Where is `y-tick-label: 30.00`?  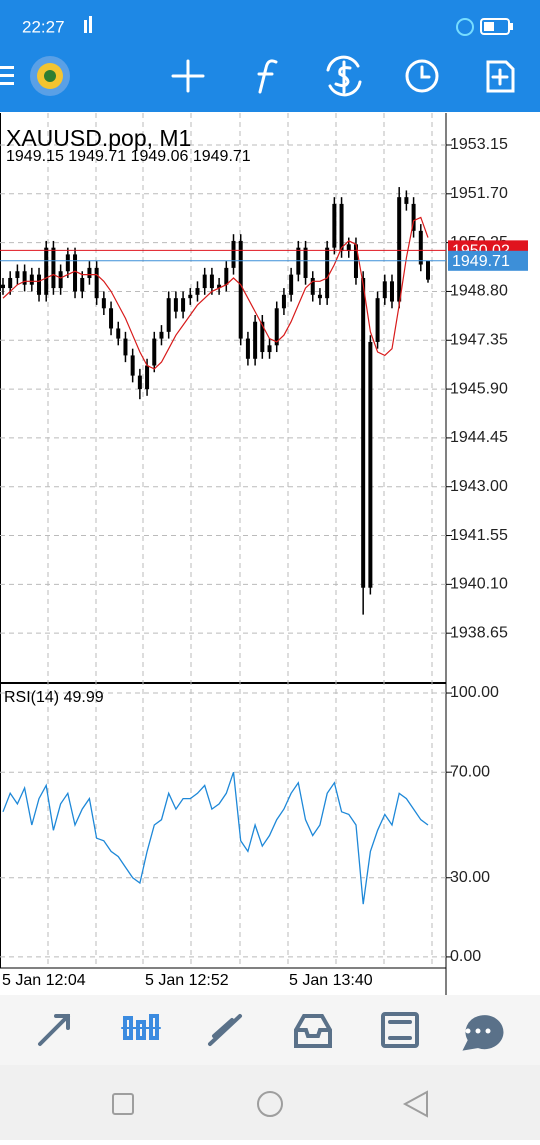
y-tick-label: 30.00 is located at coordinates (470, 877).